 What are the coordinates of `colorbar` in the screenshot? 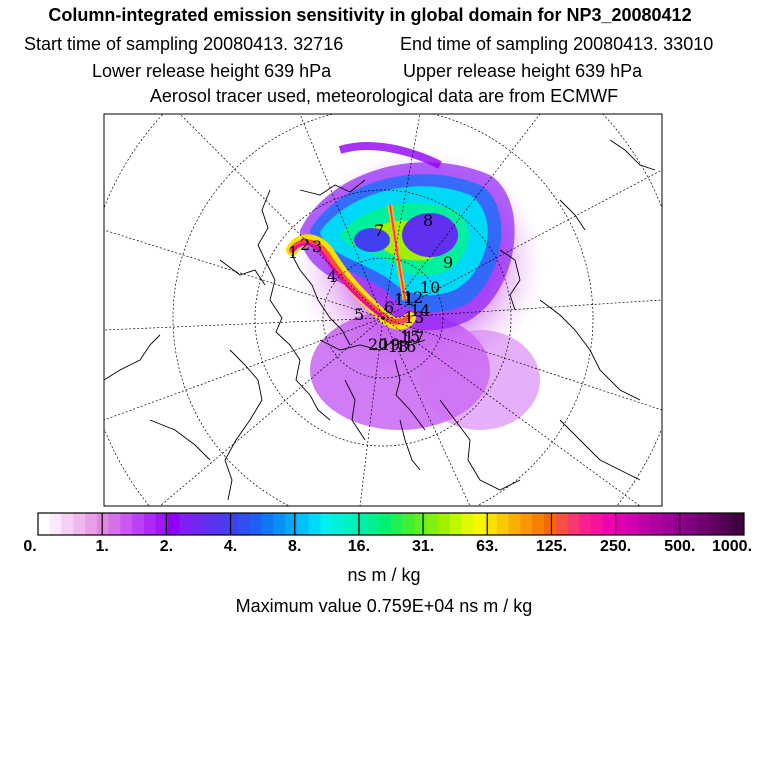 It's located at (391, 524).